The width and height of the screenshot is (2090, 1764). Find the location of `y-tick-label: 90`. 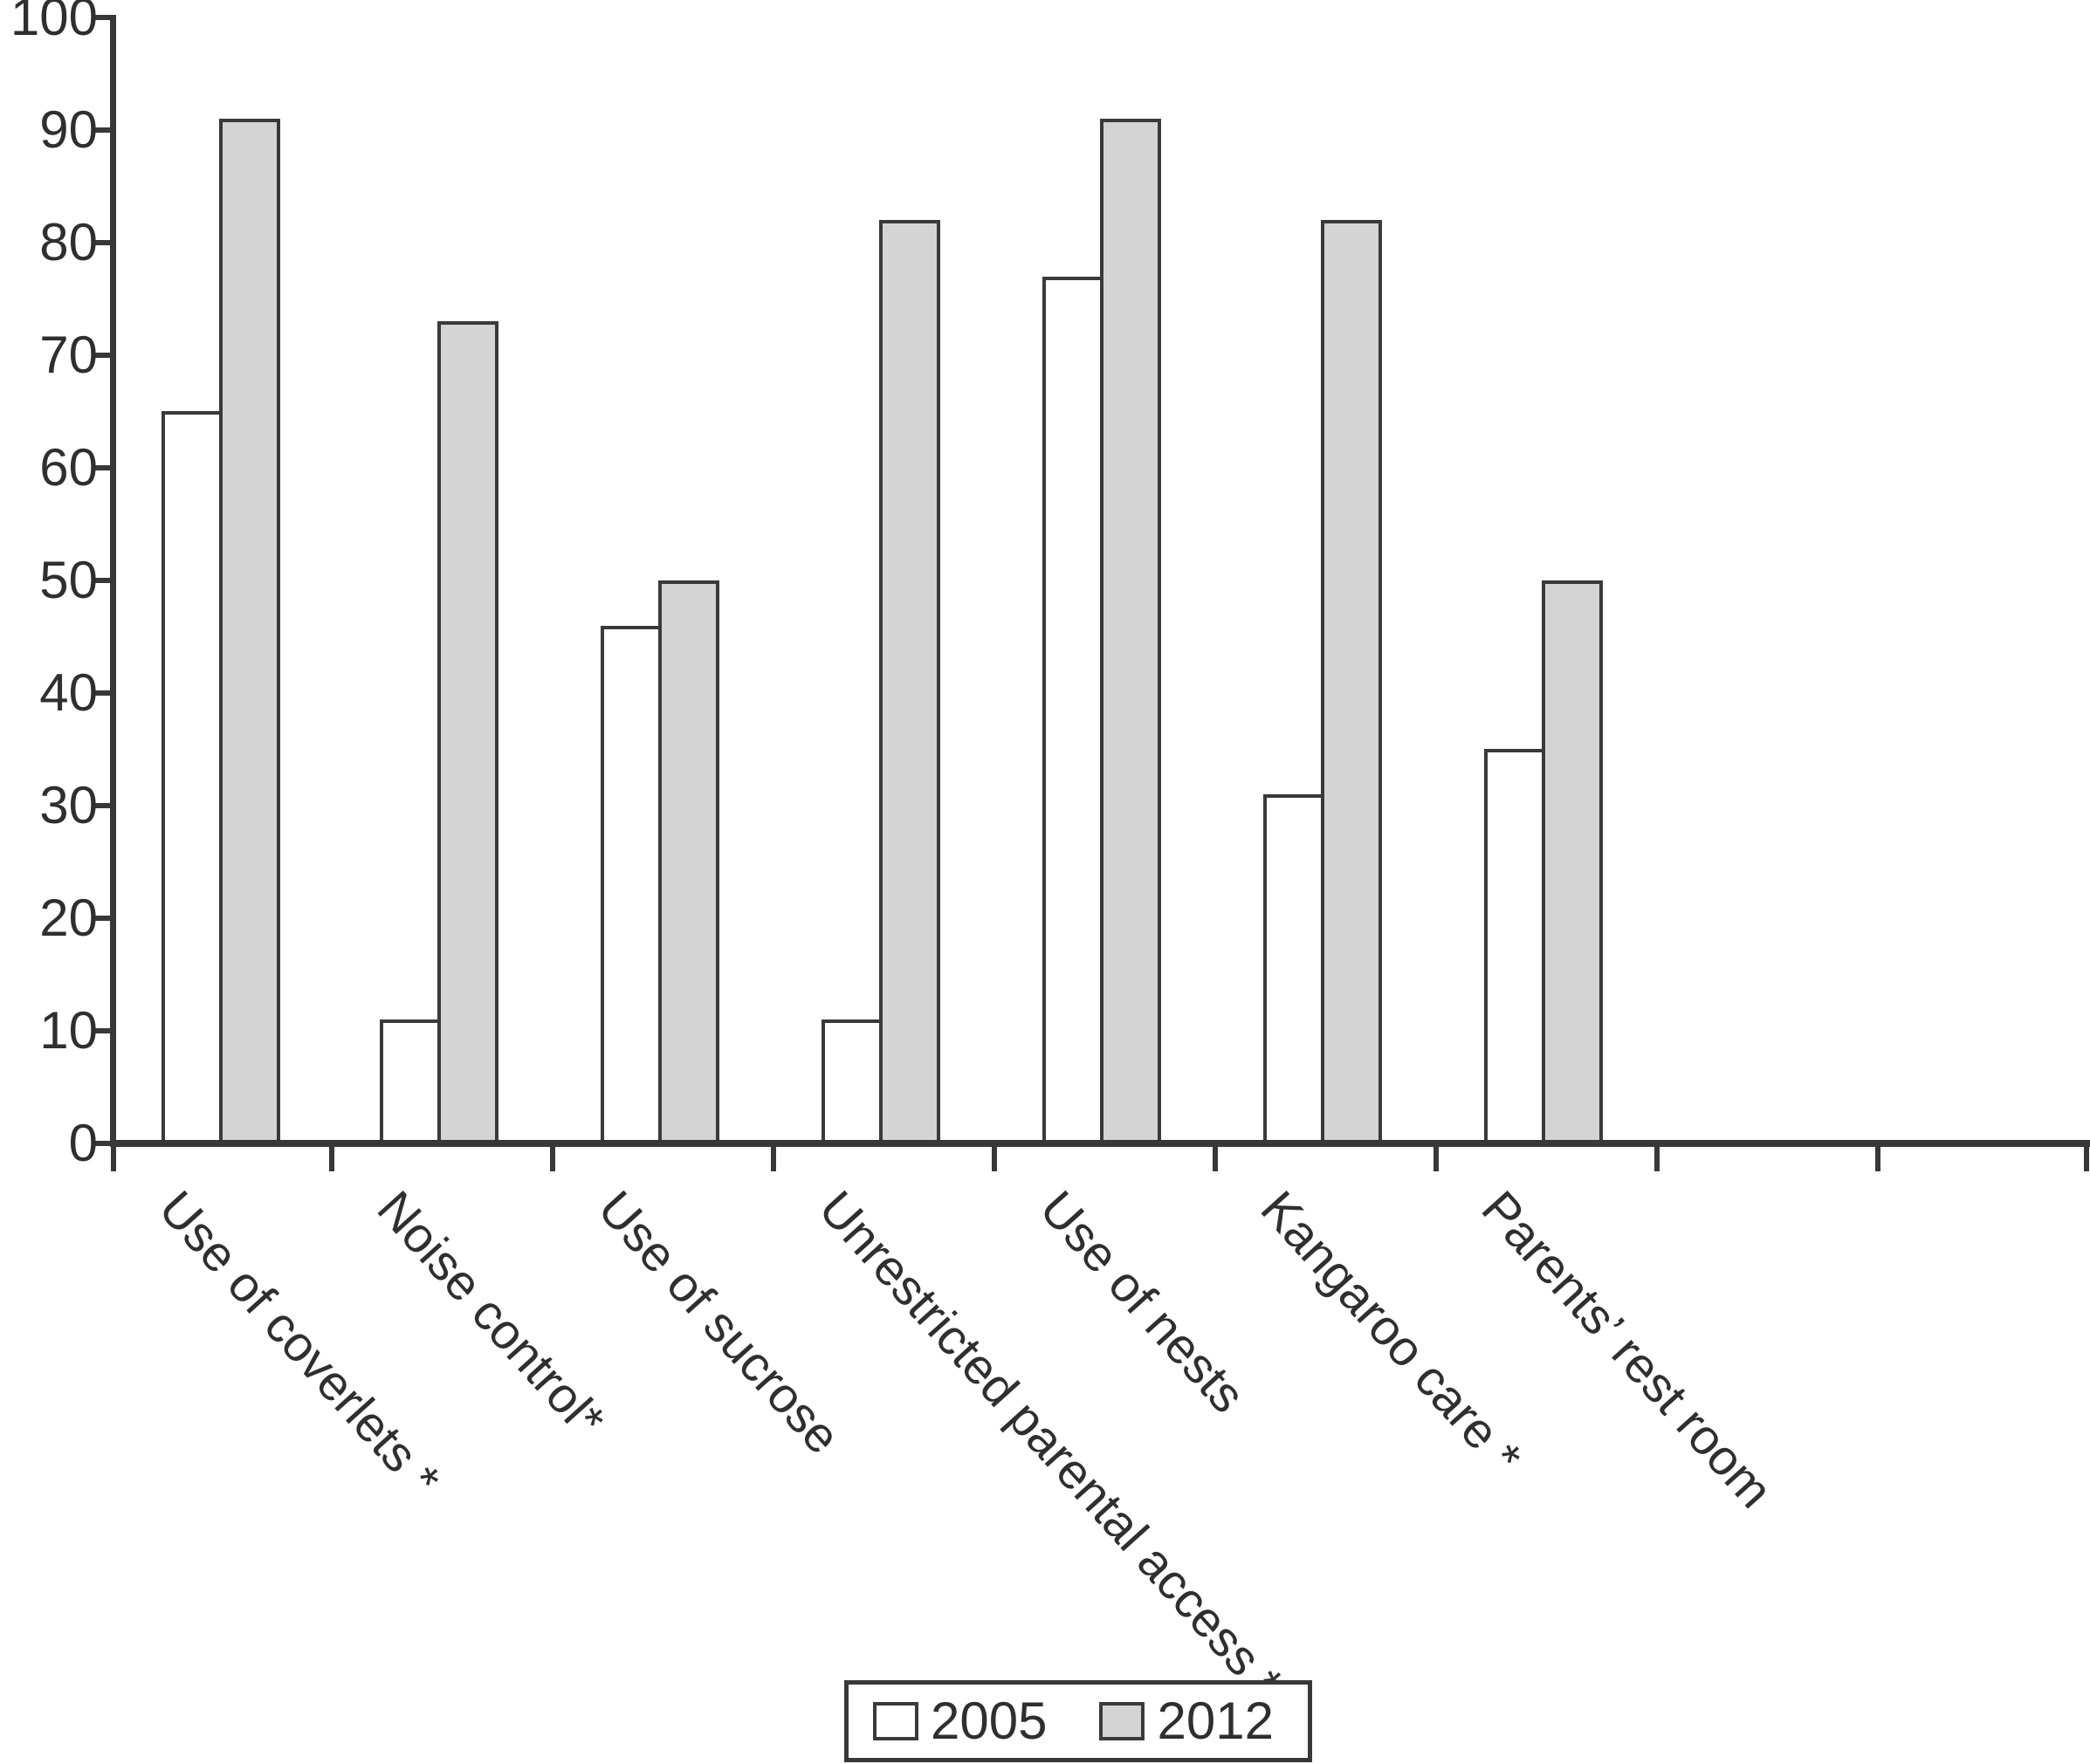

y-tick-label: 90 is located at coordinates (68, 129).